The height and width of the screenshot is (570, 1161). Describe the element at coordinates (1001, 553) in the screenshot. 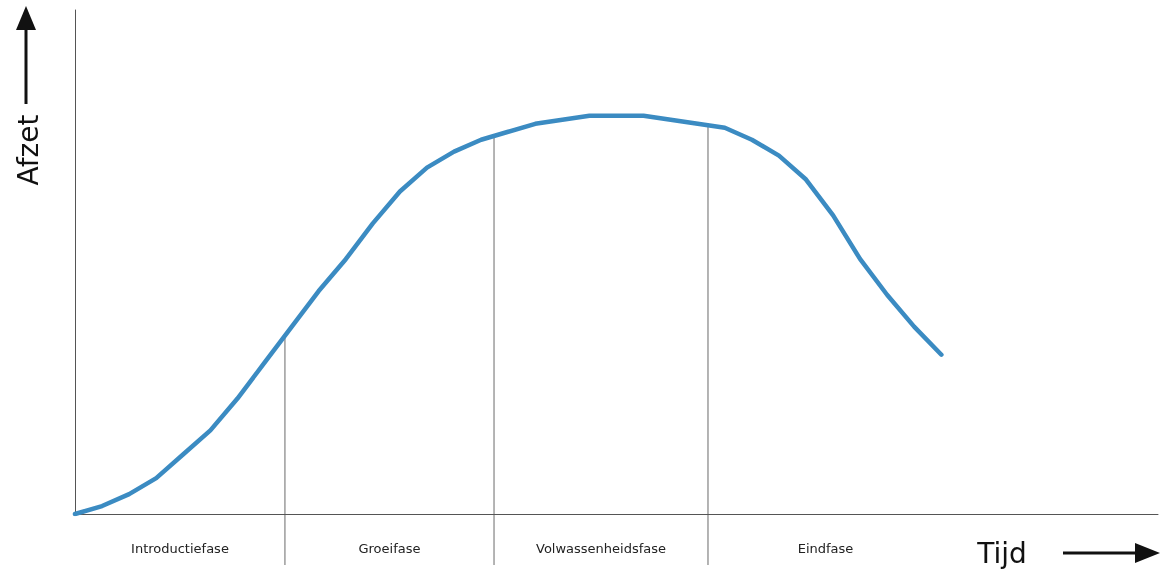

I see `x-axis-title: Tijd` at that location.